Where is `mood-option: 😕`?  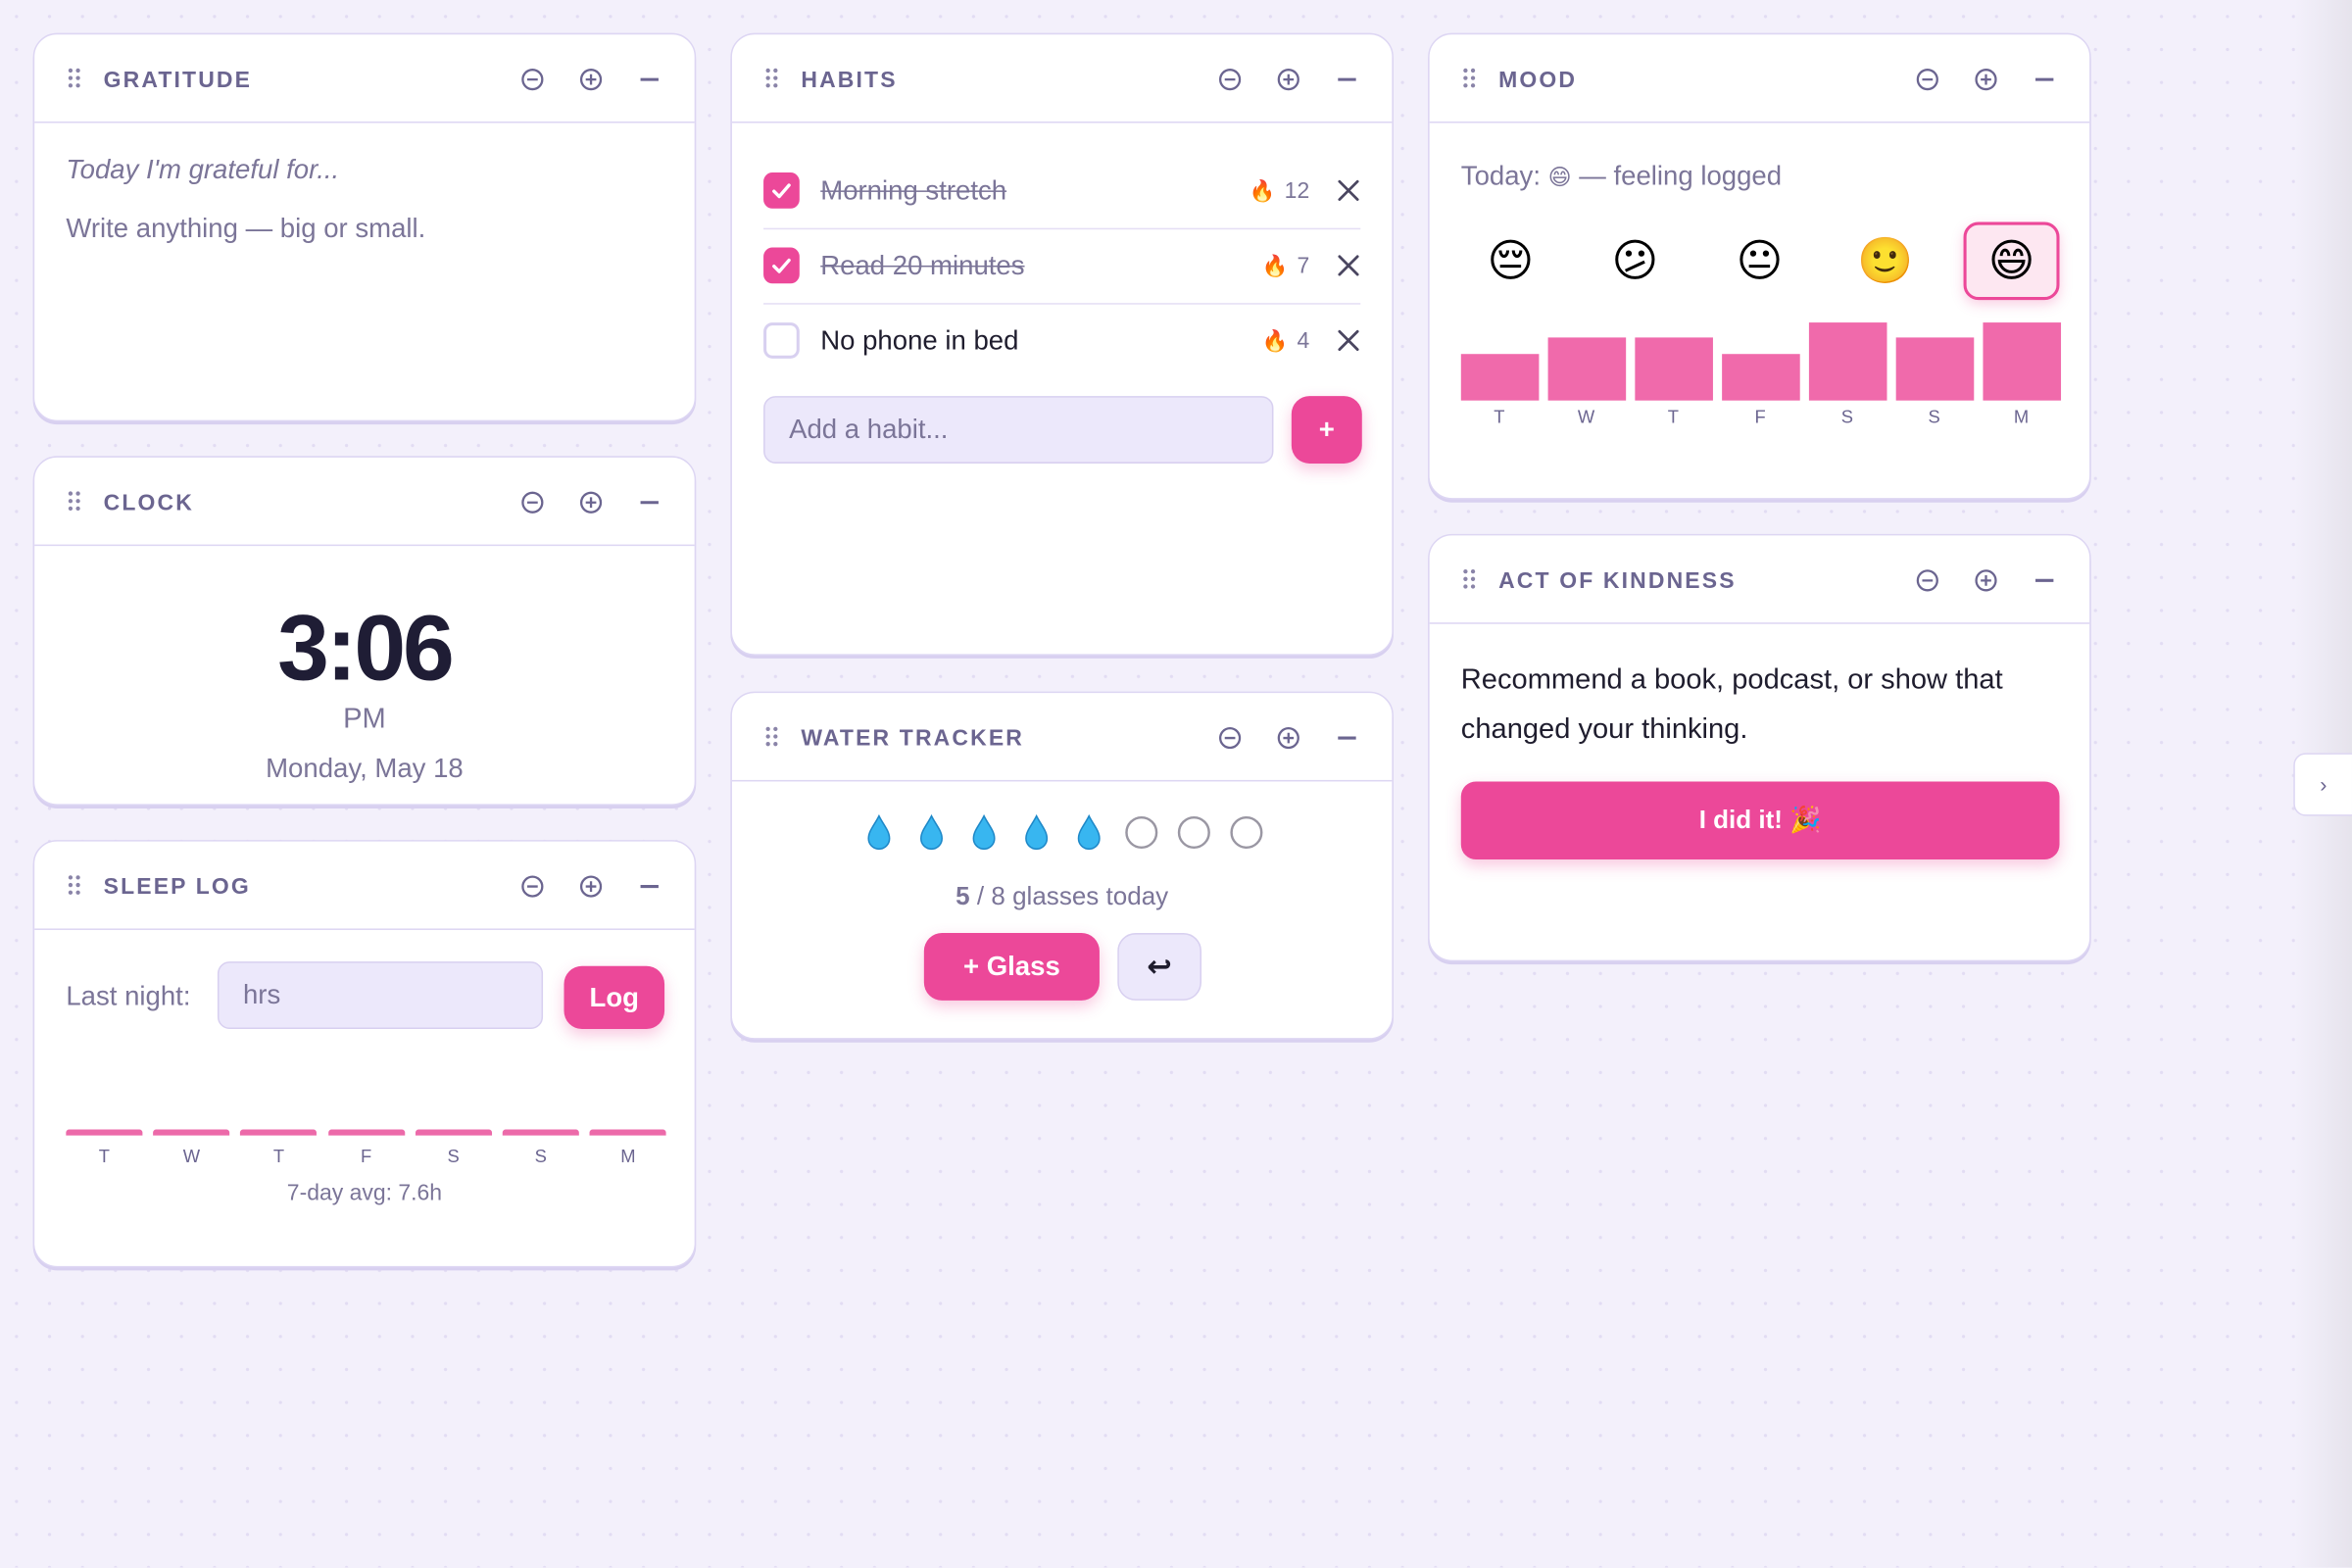 mood-option: 😕 is located at coordinates (1635, 261).